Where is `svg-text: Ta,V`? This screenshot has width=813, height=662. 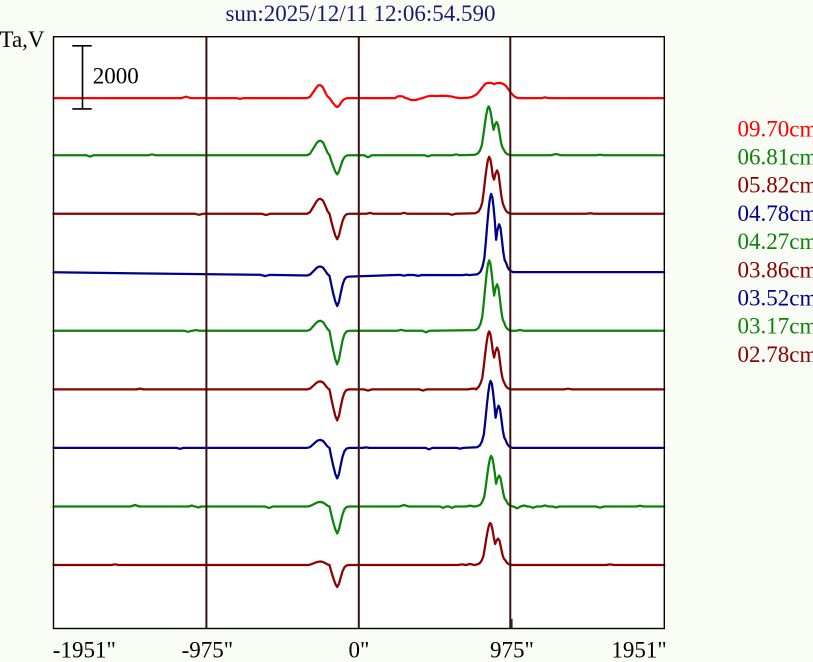 svg-text: Ta,V is located at coordinates (22, 39).